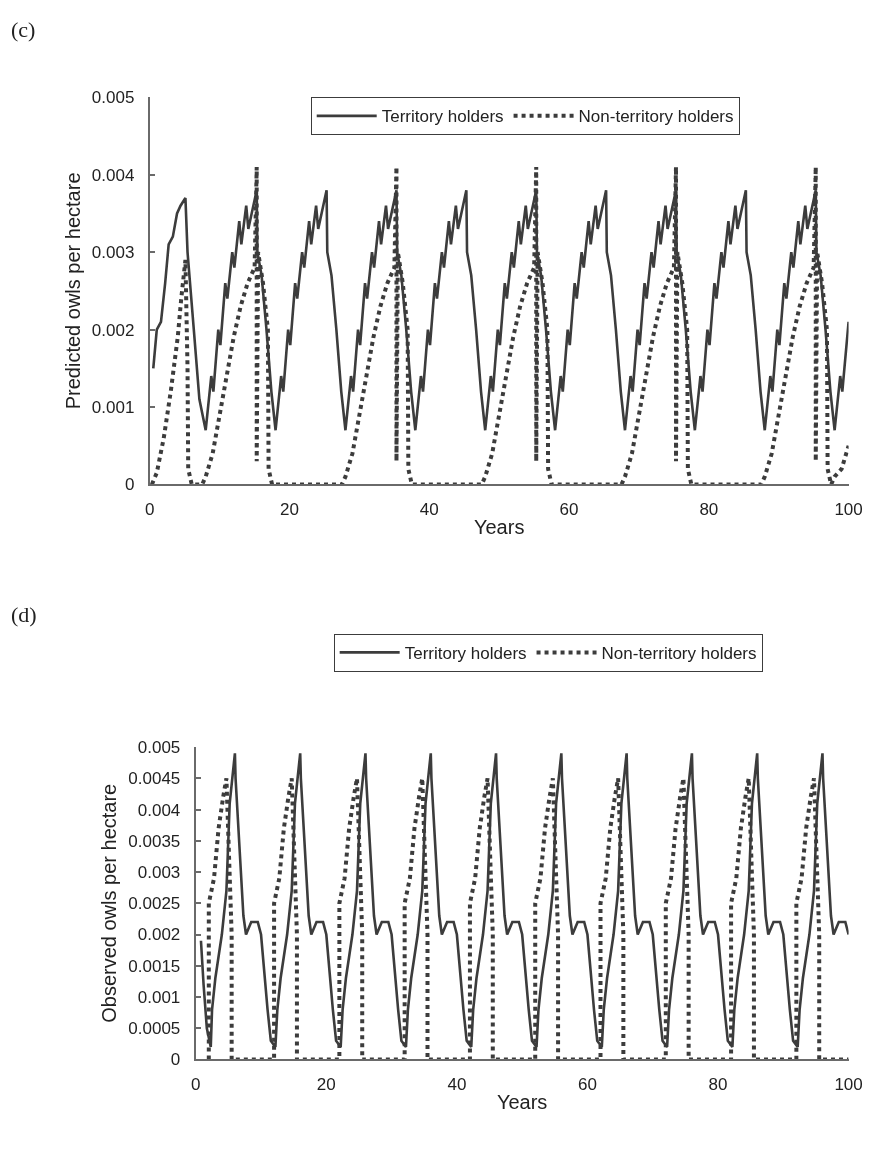 The height and width of the screenshot is (1151, 886). What do you see at coordinates (154, 779) in the screenshot?
I see `y-tick-label: 0.0045` at bounding box center [154, 779].